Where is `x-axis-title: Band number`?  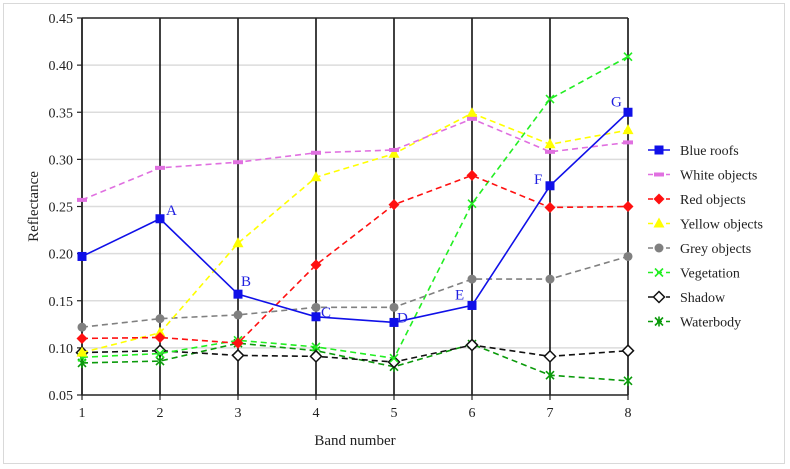
x-axis-title: Band number is located at coordinates (354, 441).